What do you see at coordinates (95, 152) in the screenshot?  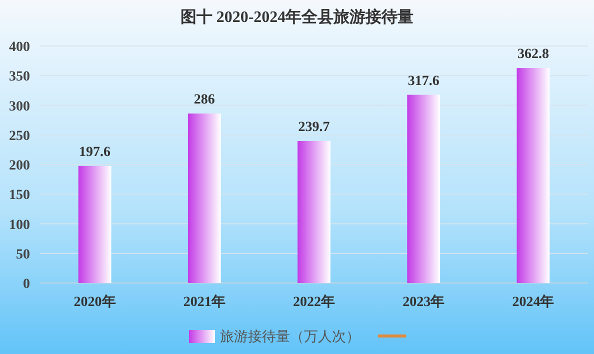 I see `data-label: 197.6` at bounding box center [95, 152].